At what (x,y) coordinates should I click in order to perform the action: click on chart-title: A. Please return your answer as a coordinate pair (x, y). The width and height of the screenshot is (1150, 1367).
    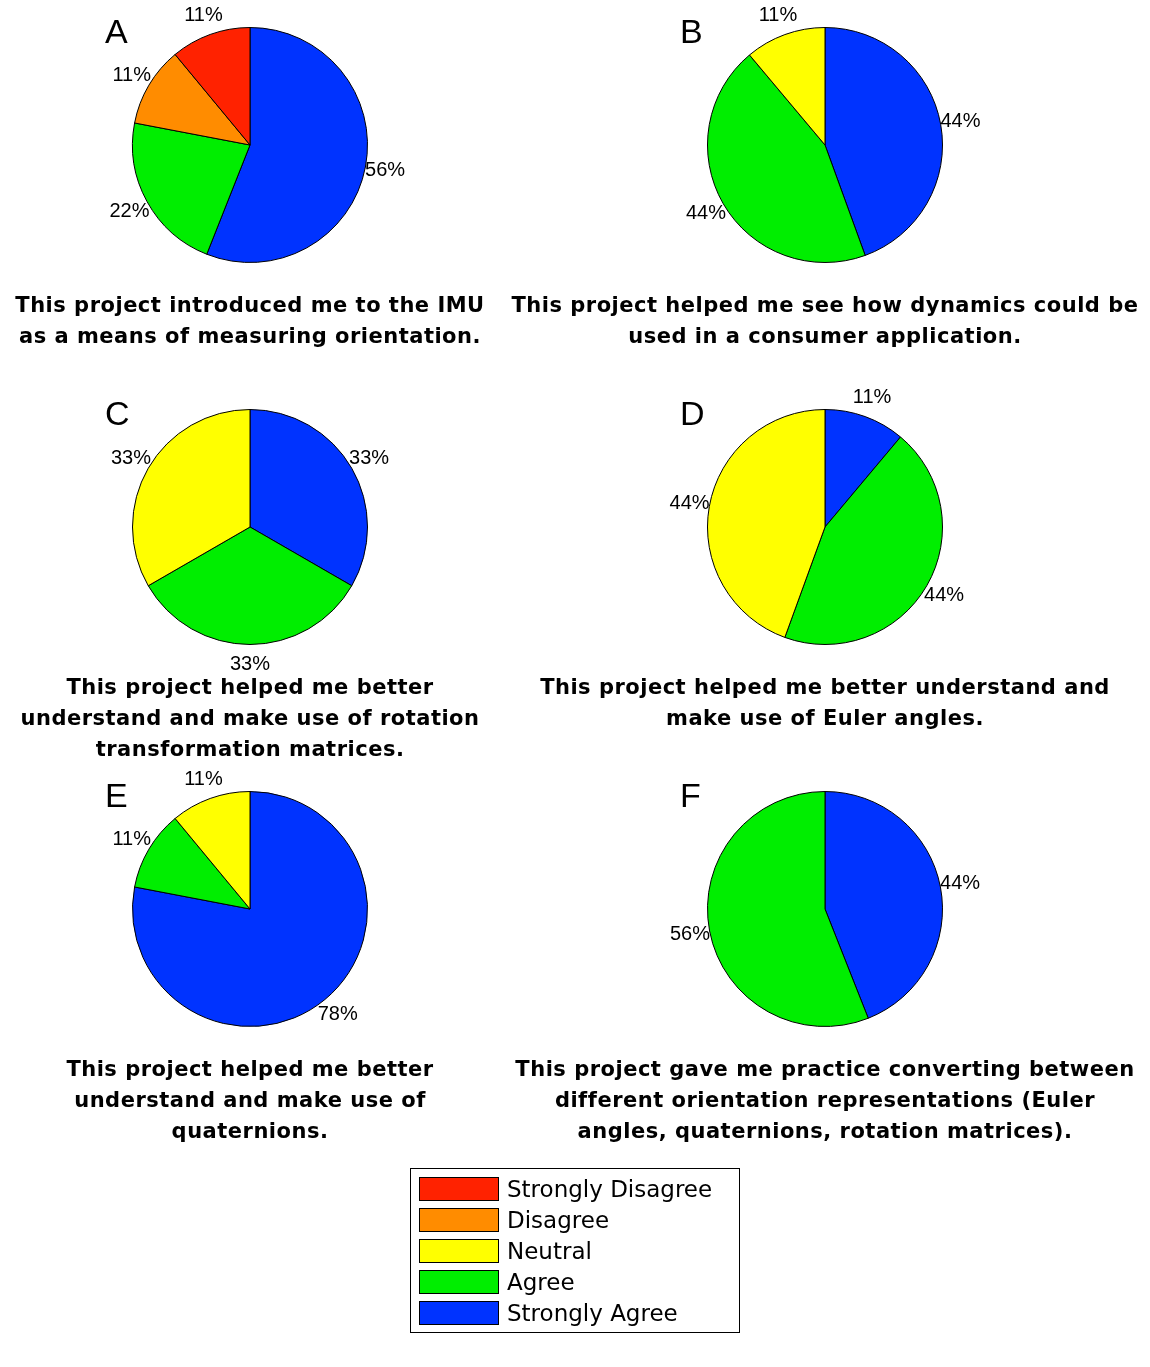
    Looking at the image, I should click on (116, 31).